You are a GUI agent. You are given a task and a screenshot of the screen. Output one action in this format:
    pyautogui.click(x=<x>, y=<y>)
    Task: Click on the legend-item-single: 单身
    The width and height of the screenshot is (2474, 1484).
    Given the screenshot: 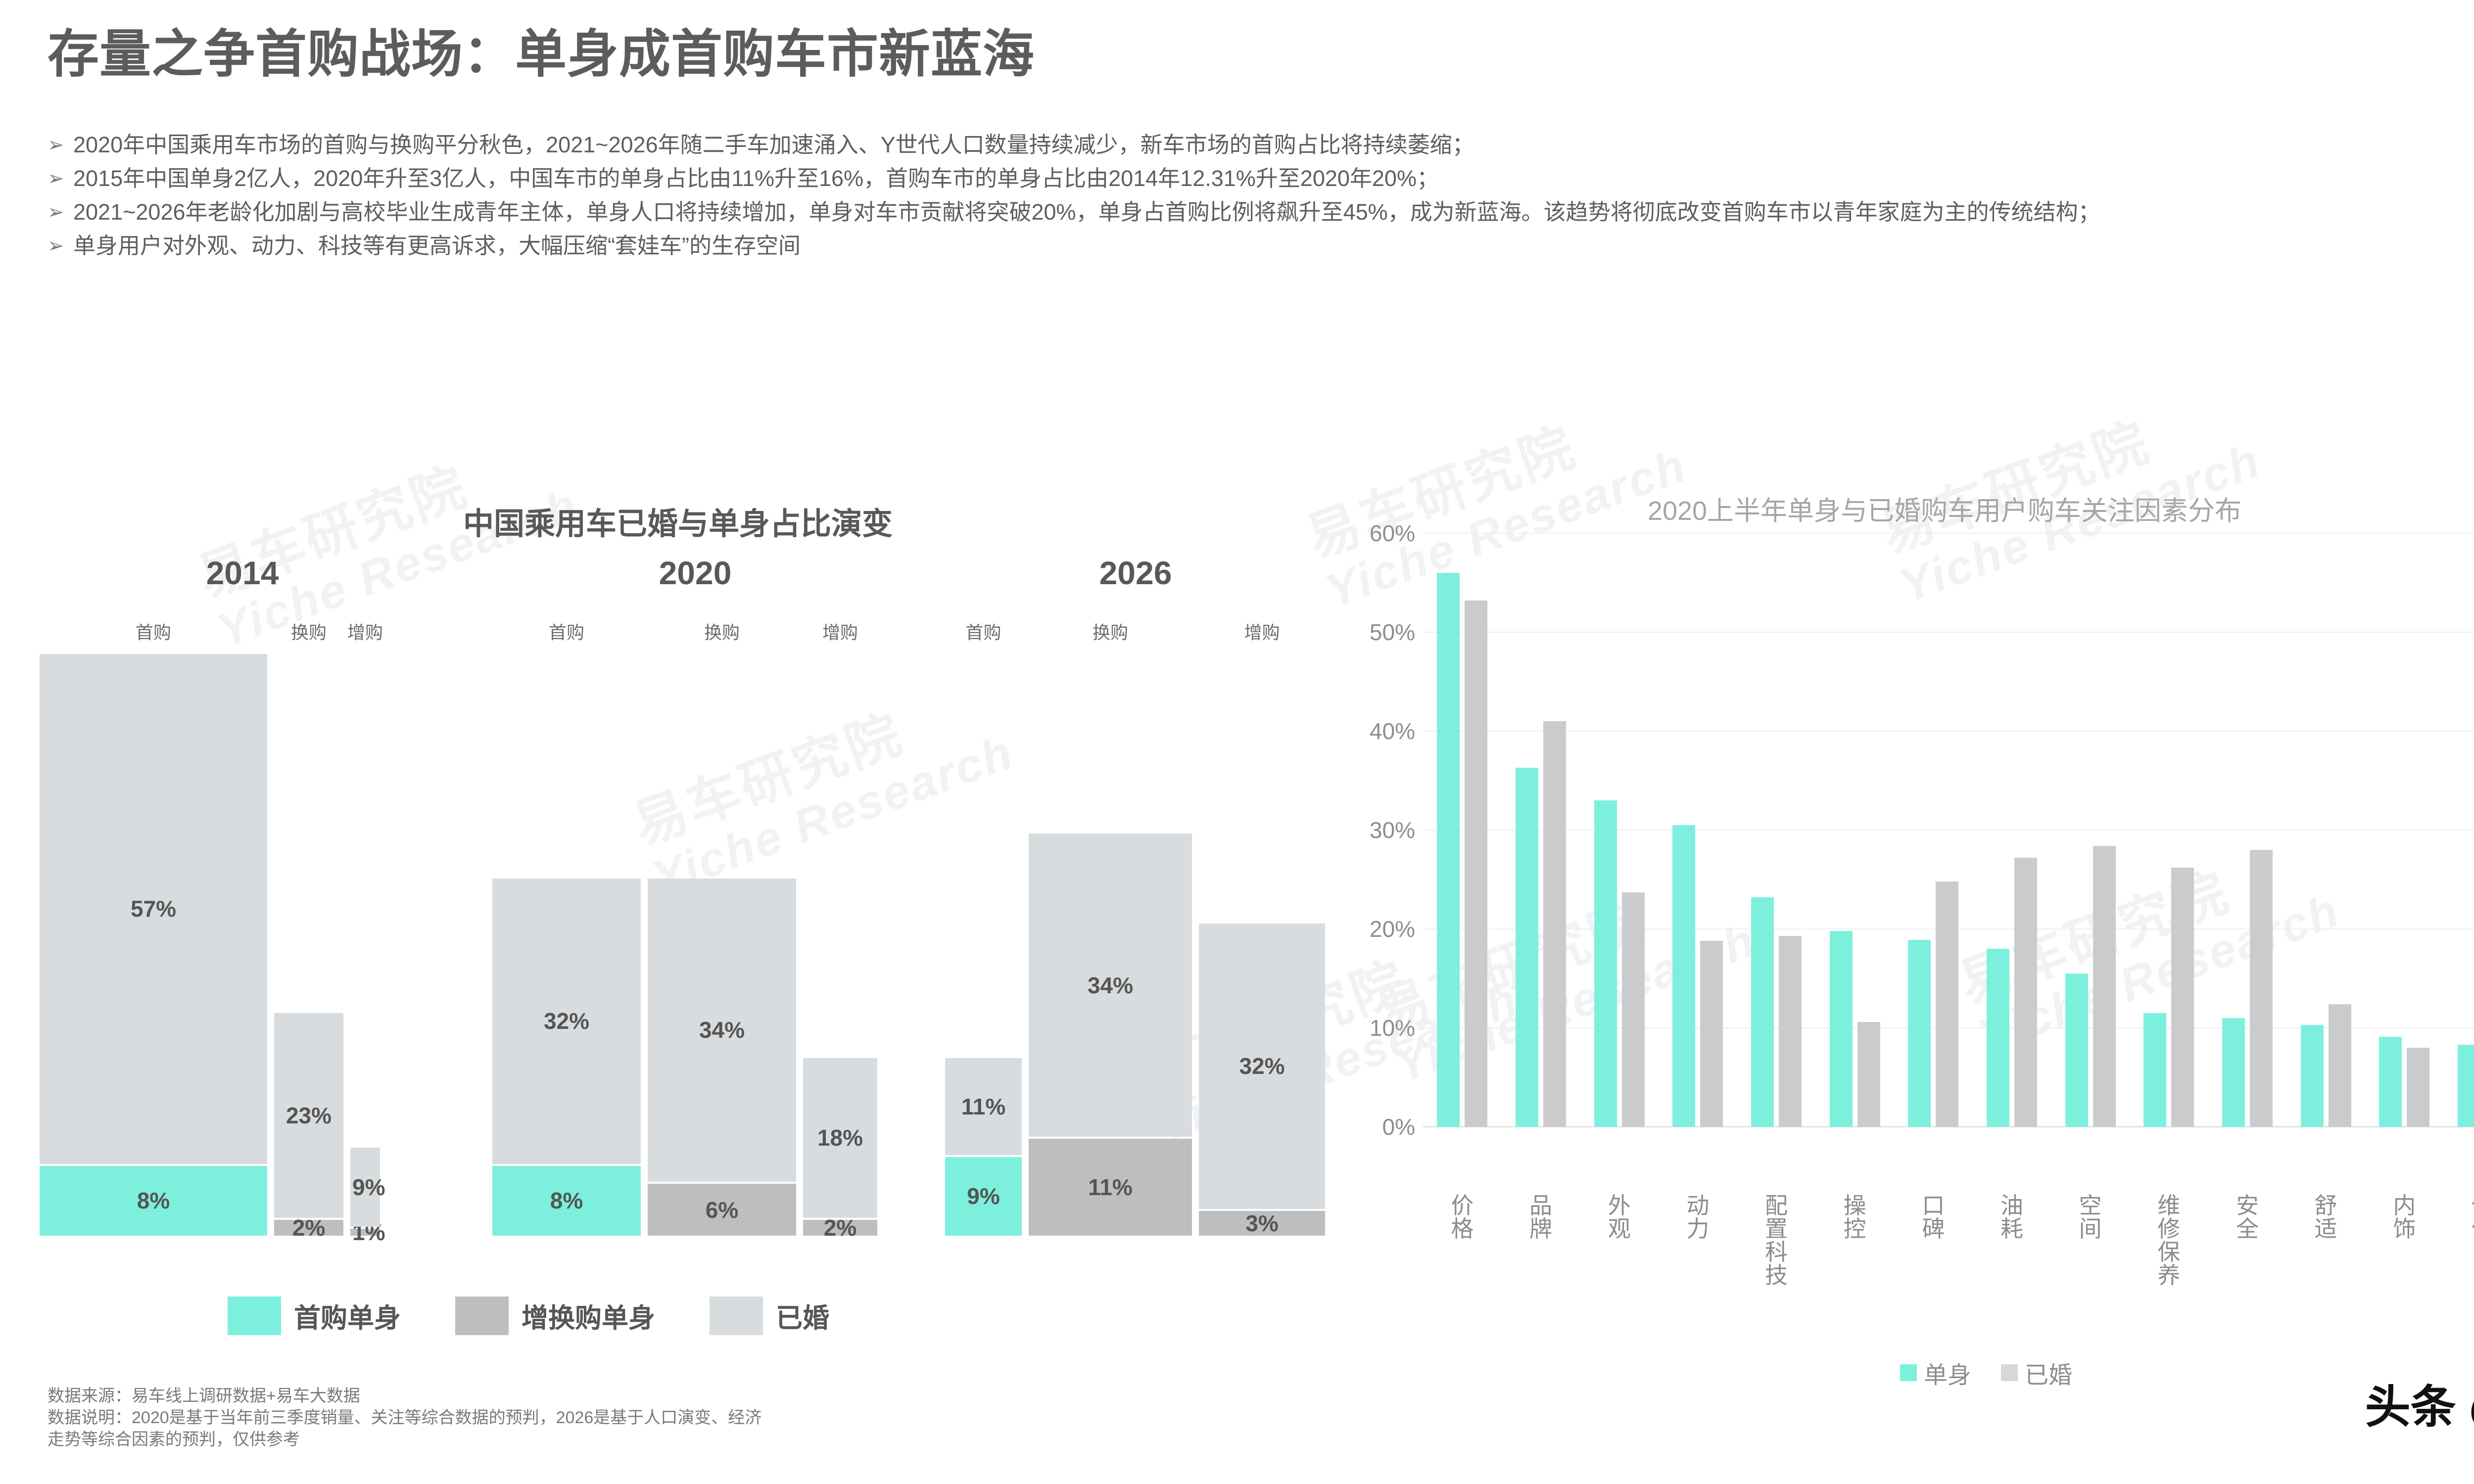 What is the action you would take?
    pyautogui.click(x=1936, y=1372)
    